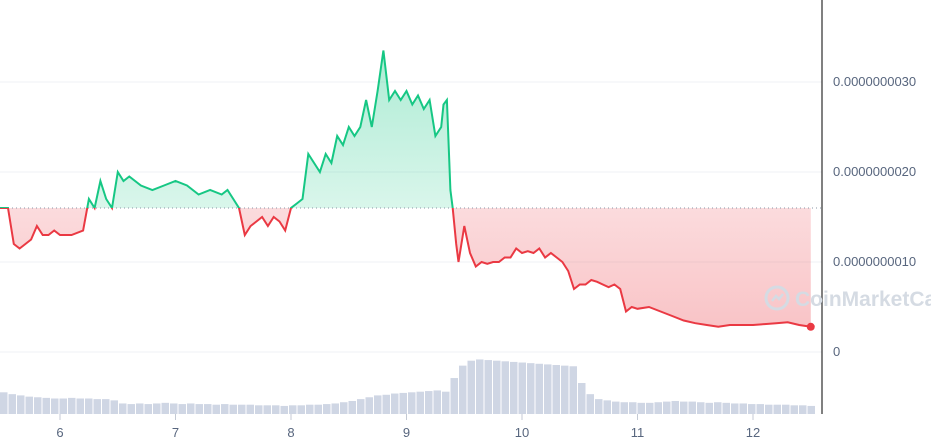  What do you see at coordinates (874, 216) in the screenshot?
I see `y-axis-ticks: 0.0000000030 0.0000000020 0.0000000010 0` at bounding box center [874, 216].